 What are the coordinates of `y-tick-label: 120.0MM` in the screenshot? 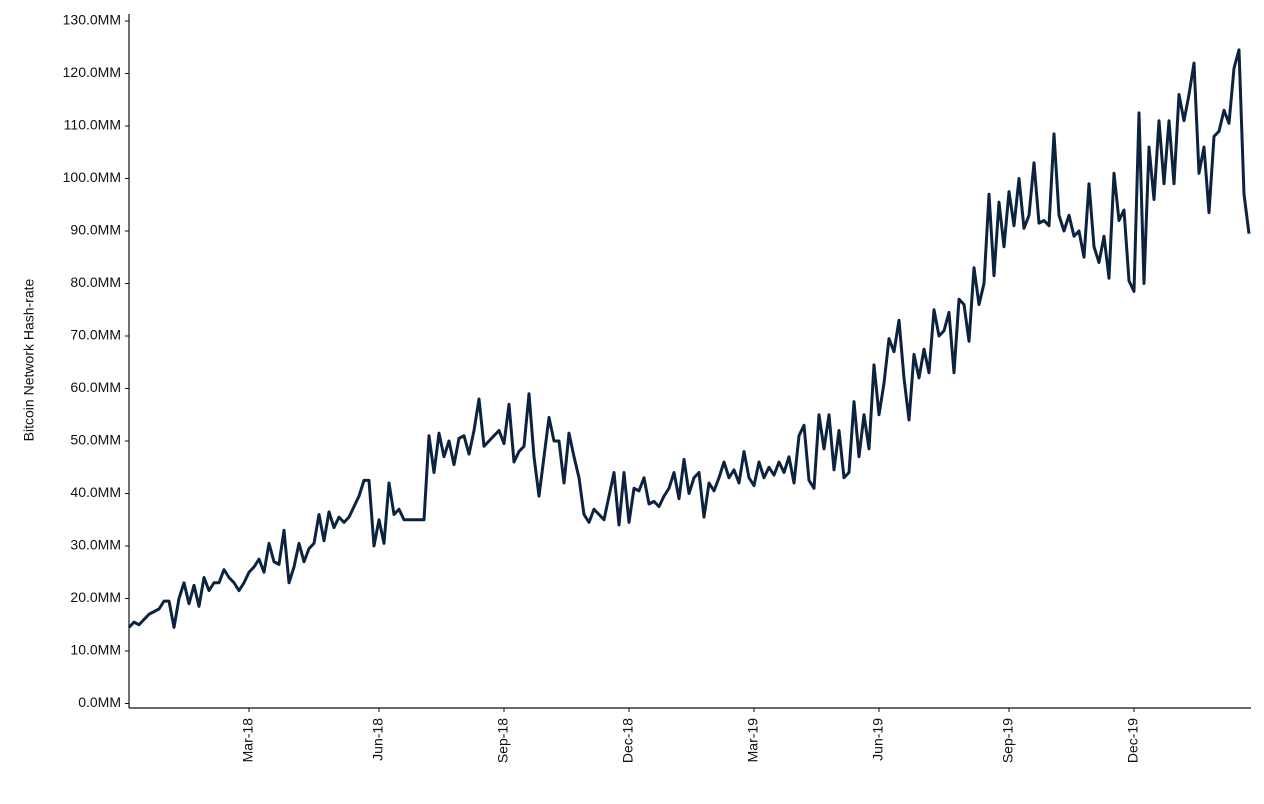 It's located at (92, 72).